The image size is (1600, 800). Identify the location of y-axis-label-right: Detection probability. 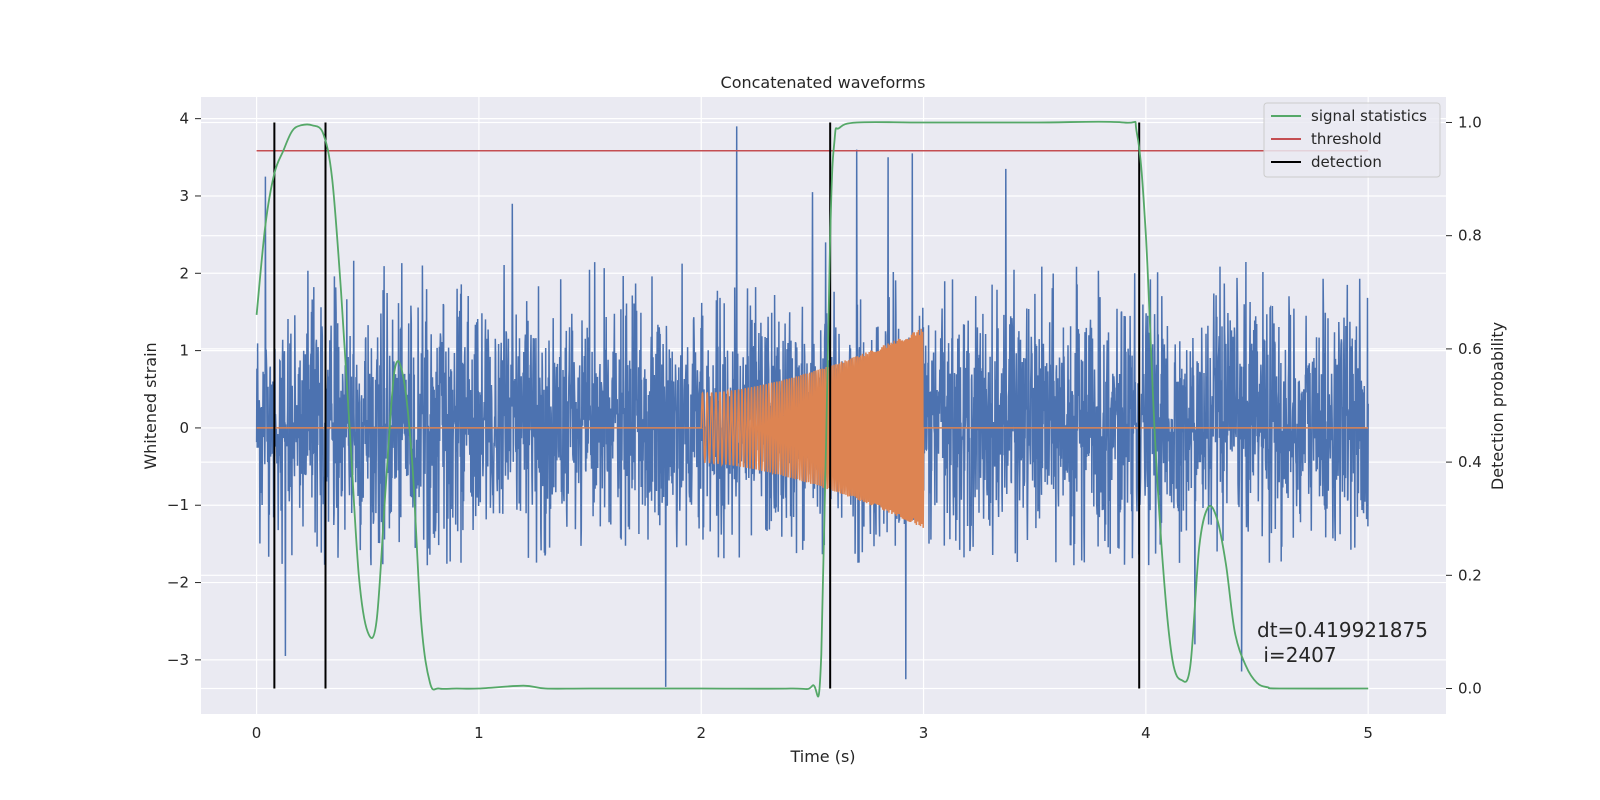
(1497, 406).